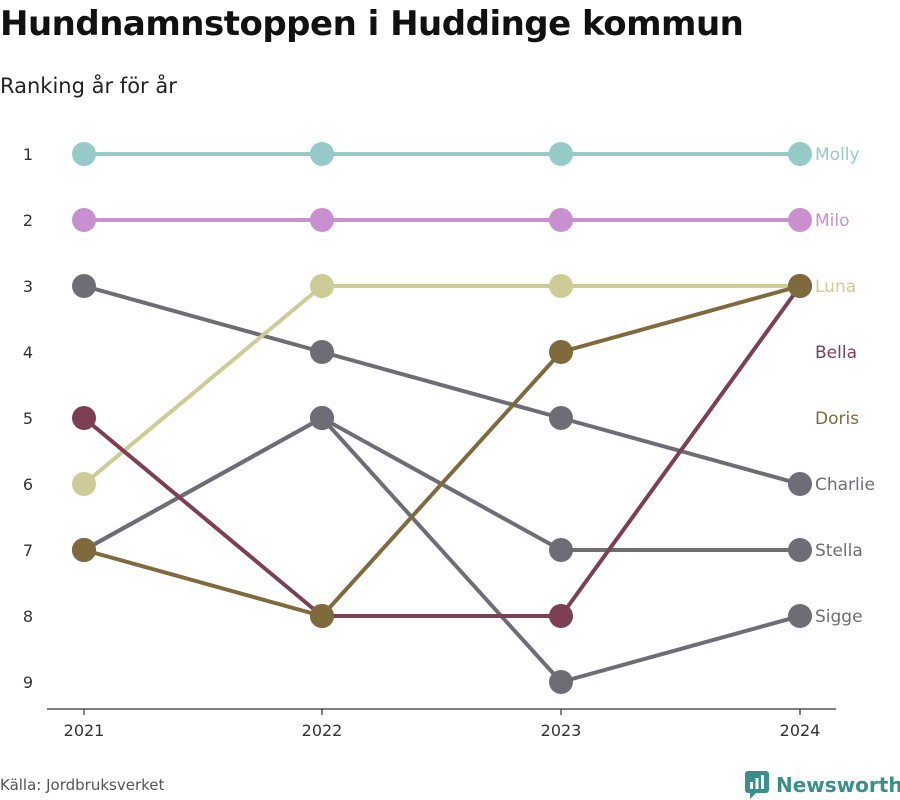  Describe the element at coordinates (84, 730) in the screenshot. I see `x-tick-label: 2021` at that location.